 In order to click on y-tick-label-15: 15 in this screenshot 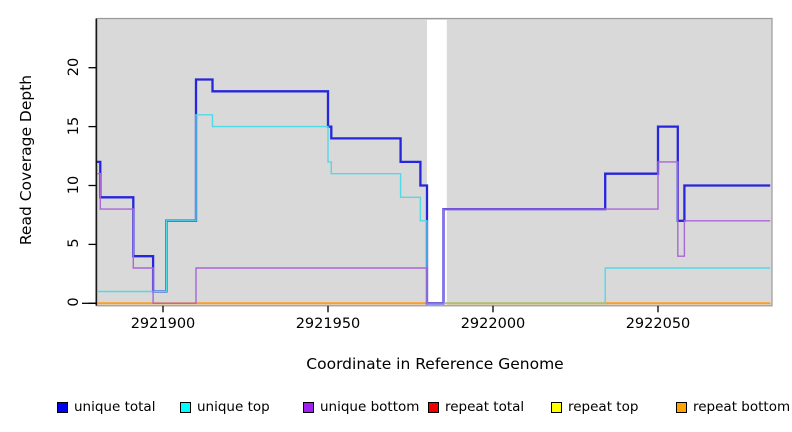, I will do `click(74, 125)`.